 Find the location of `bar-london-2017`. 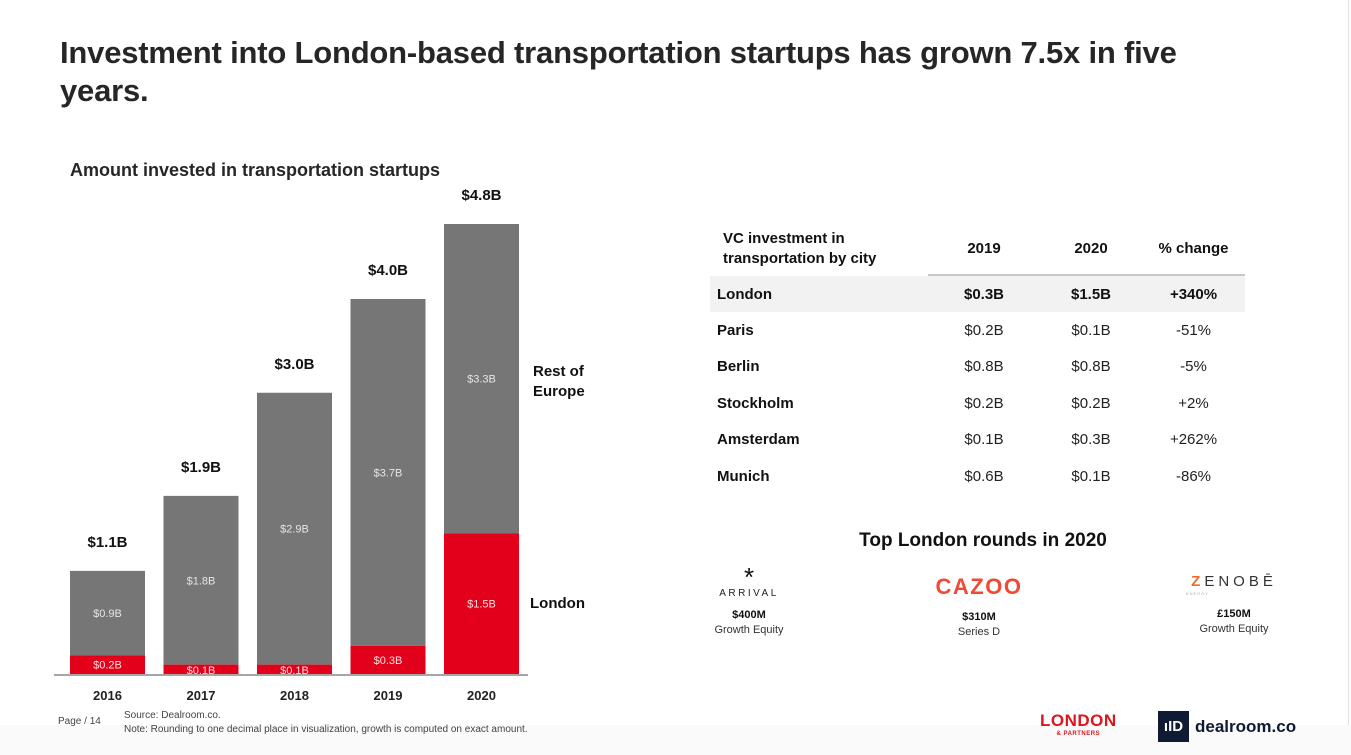

bar-london-2017 is located at coordinates (201, 669).